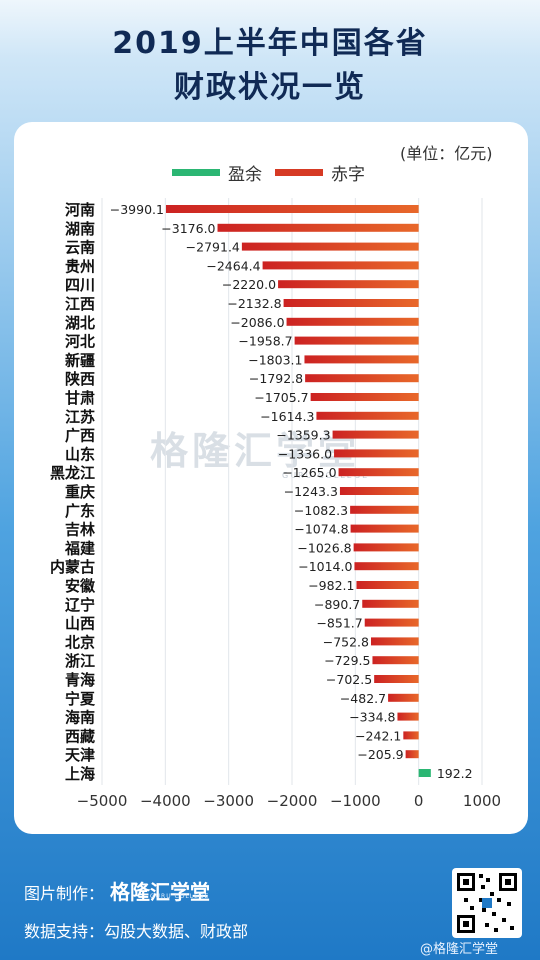 This screenshot has width=540, height=960. What do you see at coordinates (80, 605) in the screenshot?
I see `category-label: 辽宁` at bounding box center [80, 605].